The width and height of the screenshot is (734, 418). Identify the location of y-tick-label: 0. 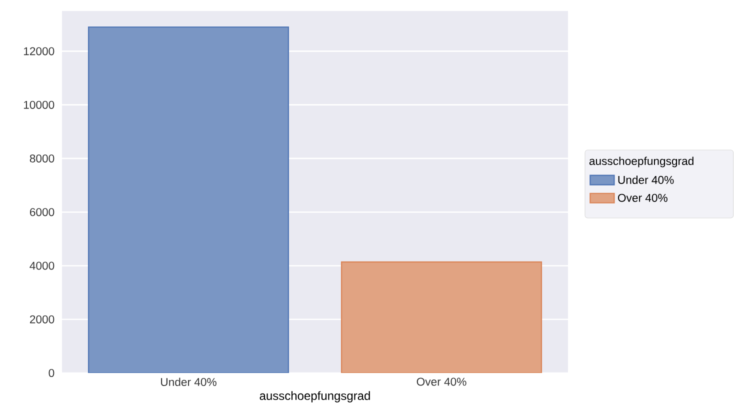
(51, 373).